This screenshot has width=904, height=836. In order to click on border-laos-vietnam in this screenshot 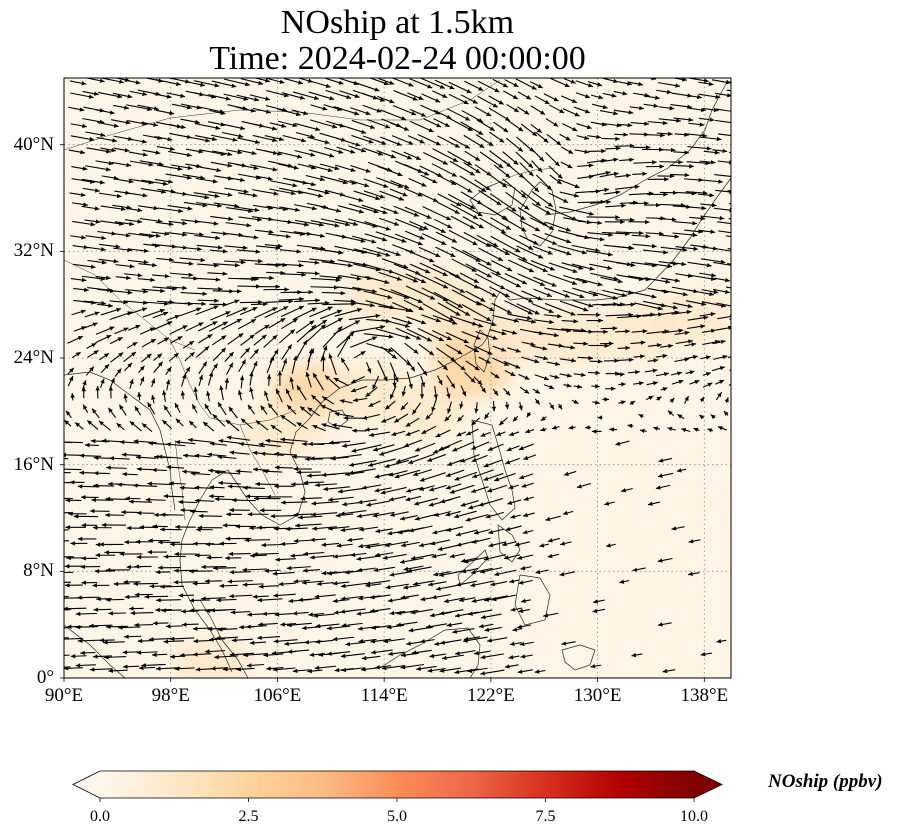, I will do `click(257, 460)`.